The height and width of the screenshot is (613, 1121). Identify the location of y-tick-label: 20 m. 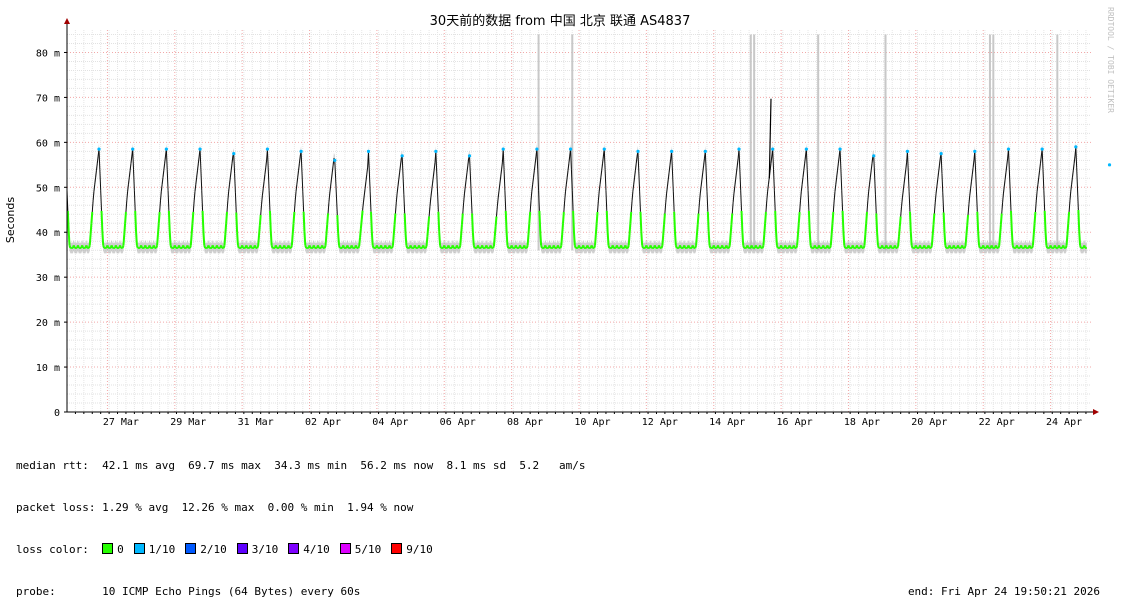
(48, 323).